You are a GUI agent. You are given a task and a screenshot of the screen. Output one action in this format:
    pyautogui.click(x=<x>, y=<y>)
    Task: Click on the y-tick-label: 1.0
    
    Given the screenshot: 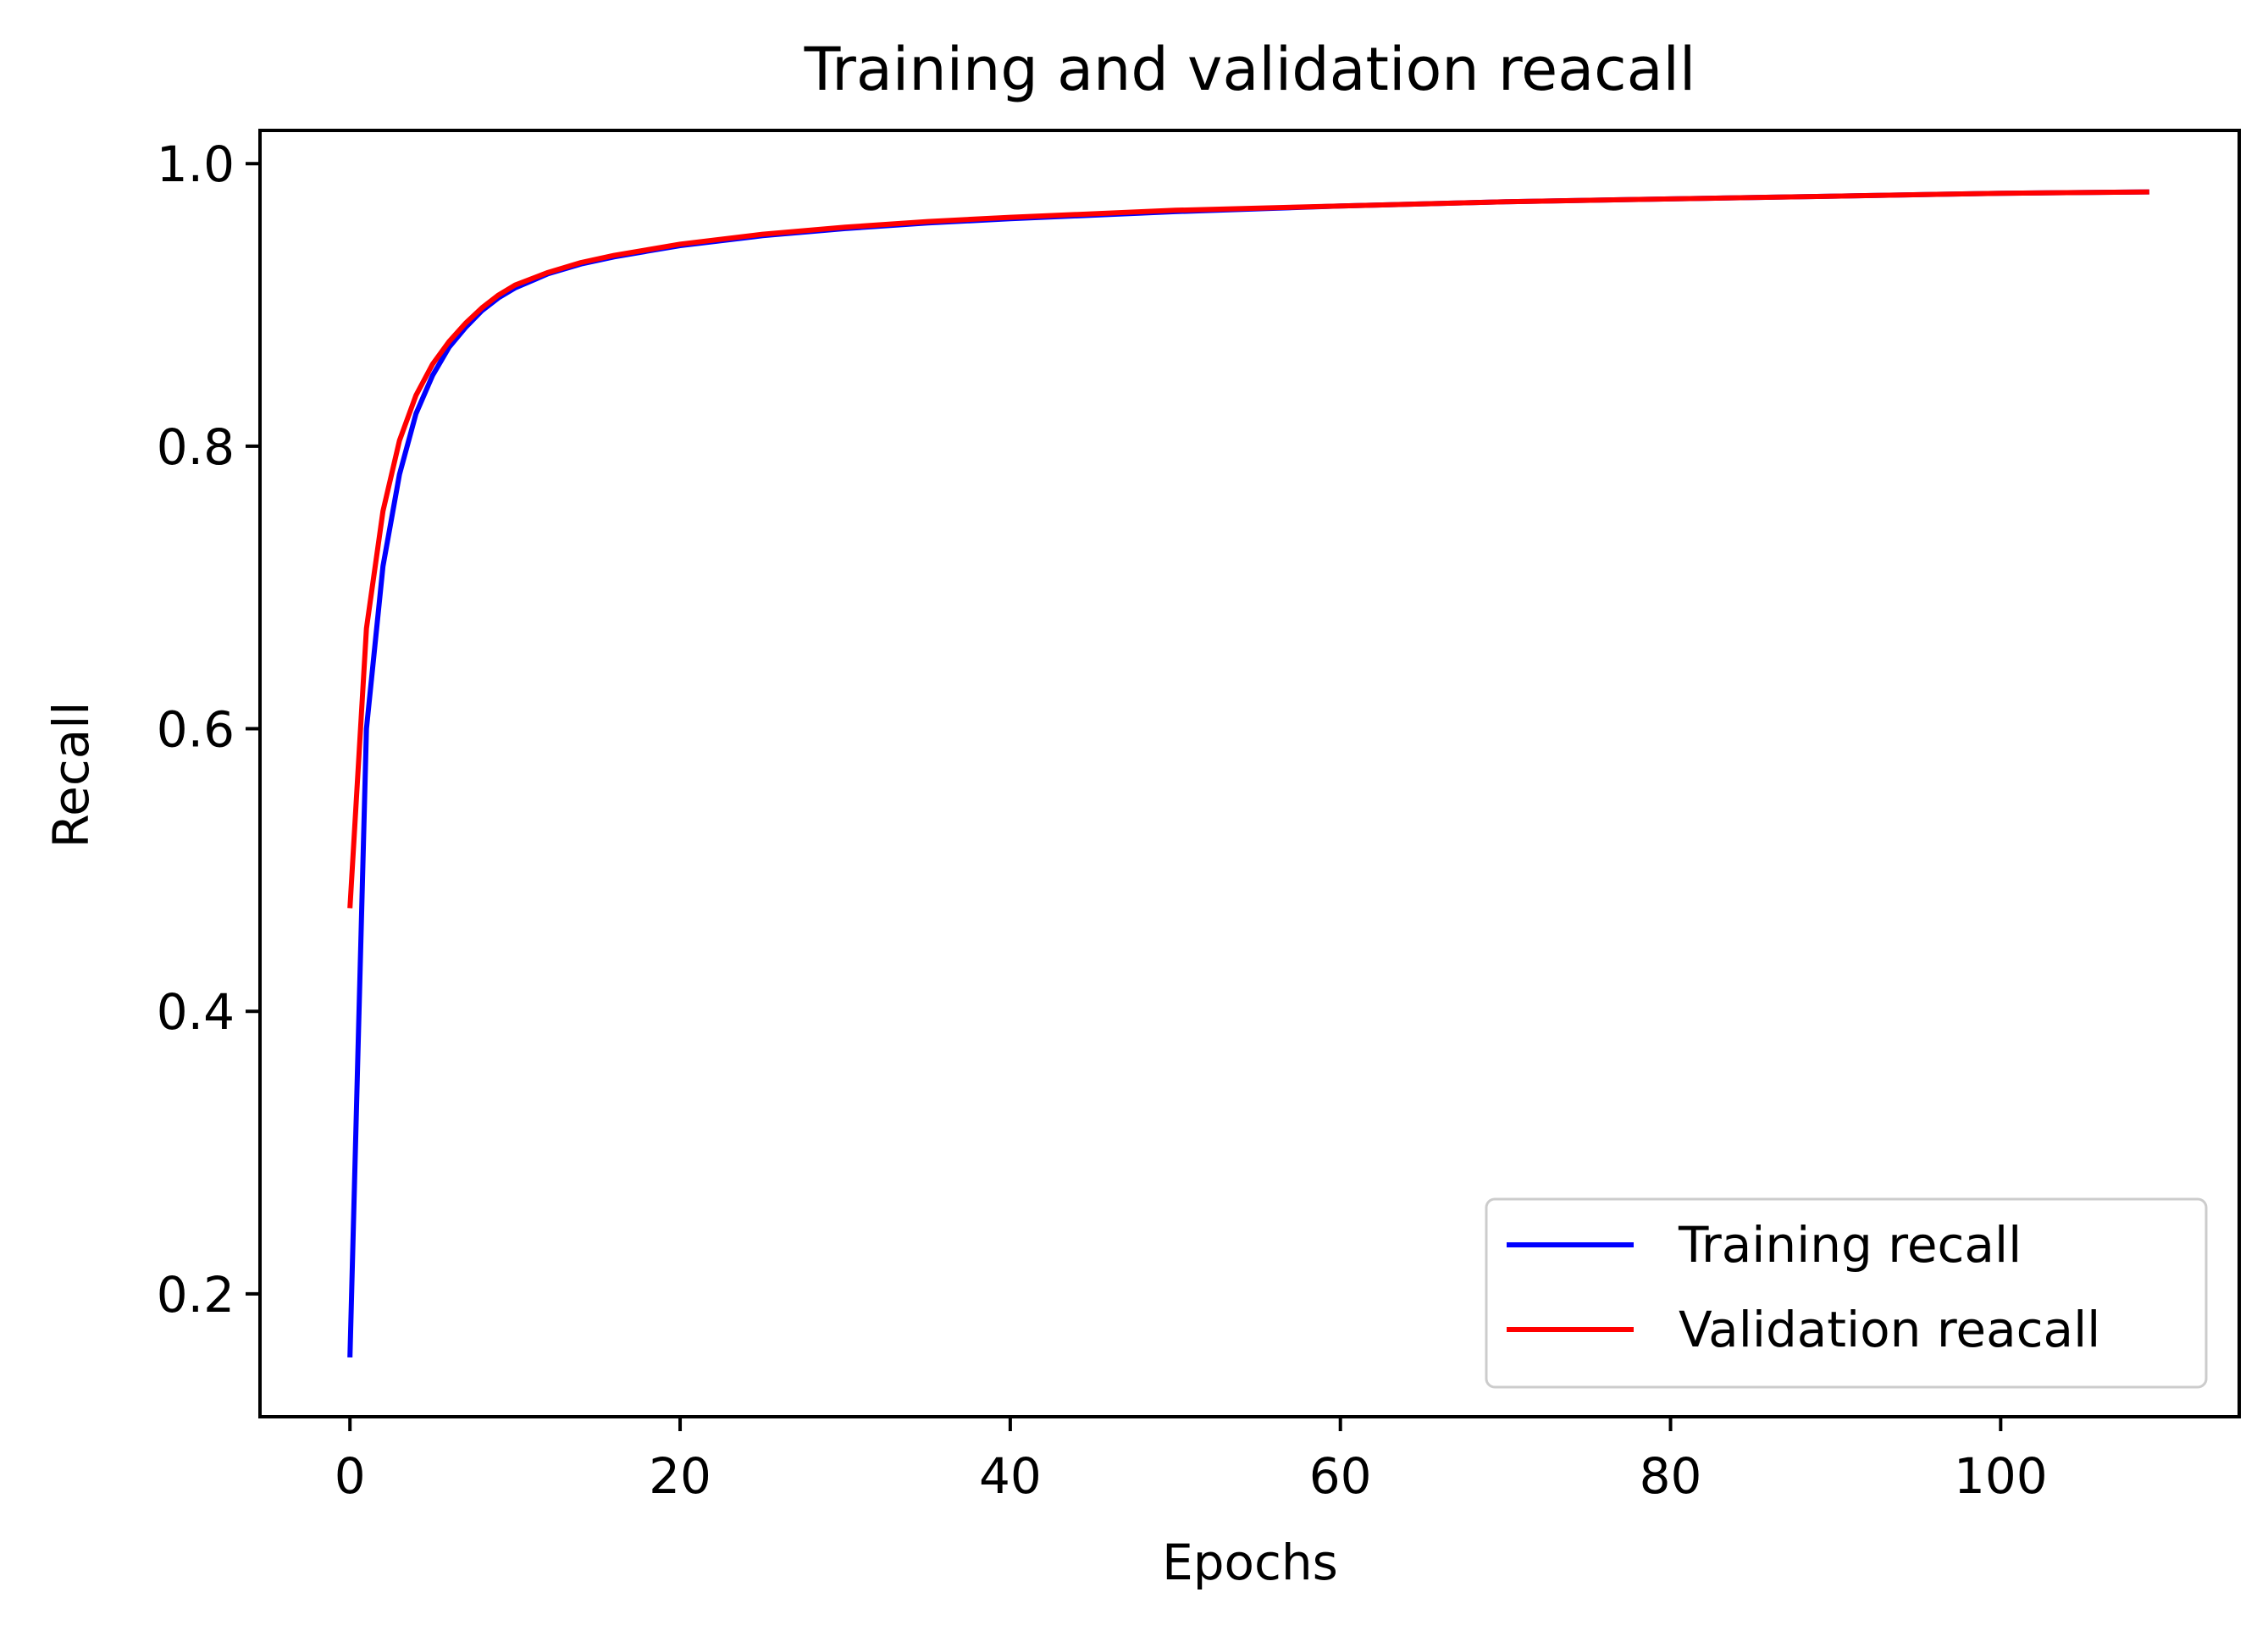 What is the action you would take?
    pyautogui.click(x=196, y=164)
    